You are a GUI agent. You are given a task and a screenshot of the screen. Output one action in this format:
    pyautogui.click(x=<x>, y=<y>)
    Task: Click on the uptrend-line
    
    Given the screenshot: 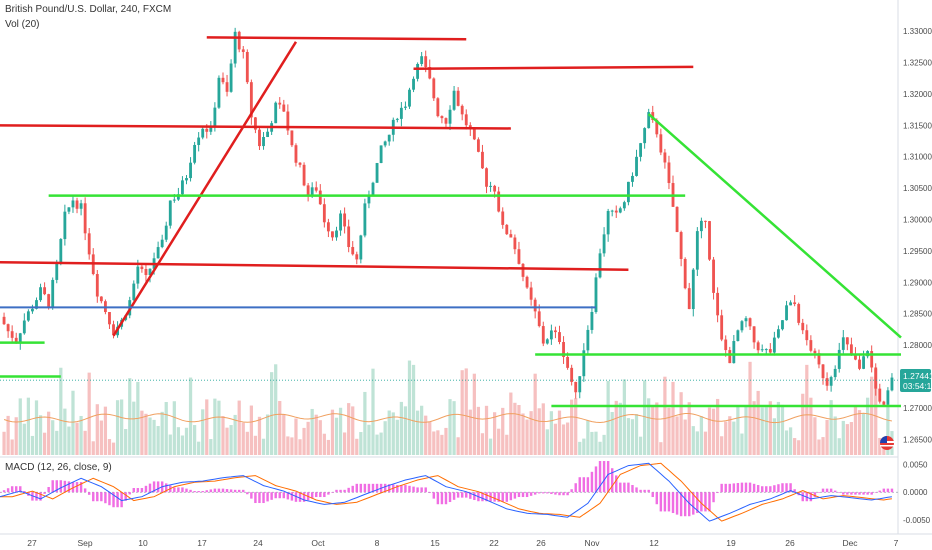 What is the action you would take?
    pyautogui.click(x=205, y=189)
    